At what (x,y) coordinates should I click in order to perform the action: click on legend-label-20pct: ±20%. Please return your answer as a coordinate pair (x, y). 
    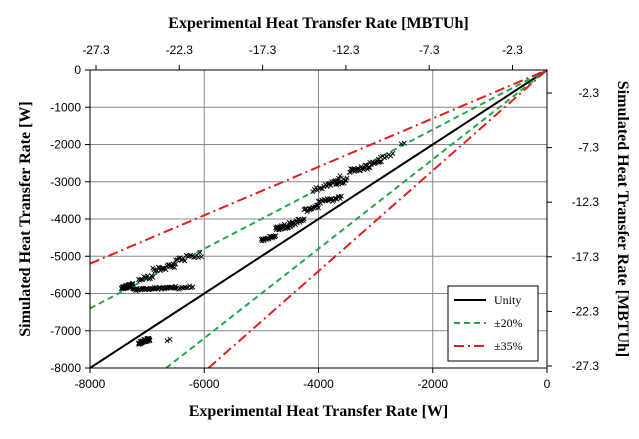
    Looking at the image, I should click on (508, 323).